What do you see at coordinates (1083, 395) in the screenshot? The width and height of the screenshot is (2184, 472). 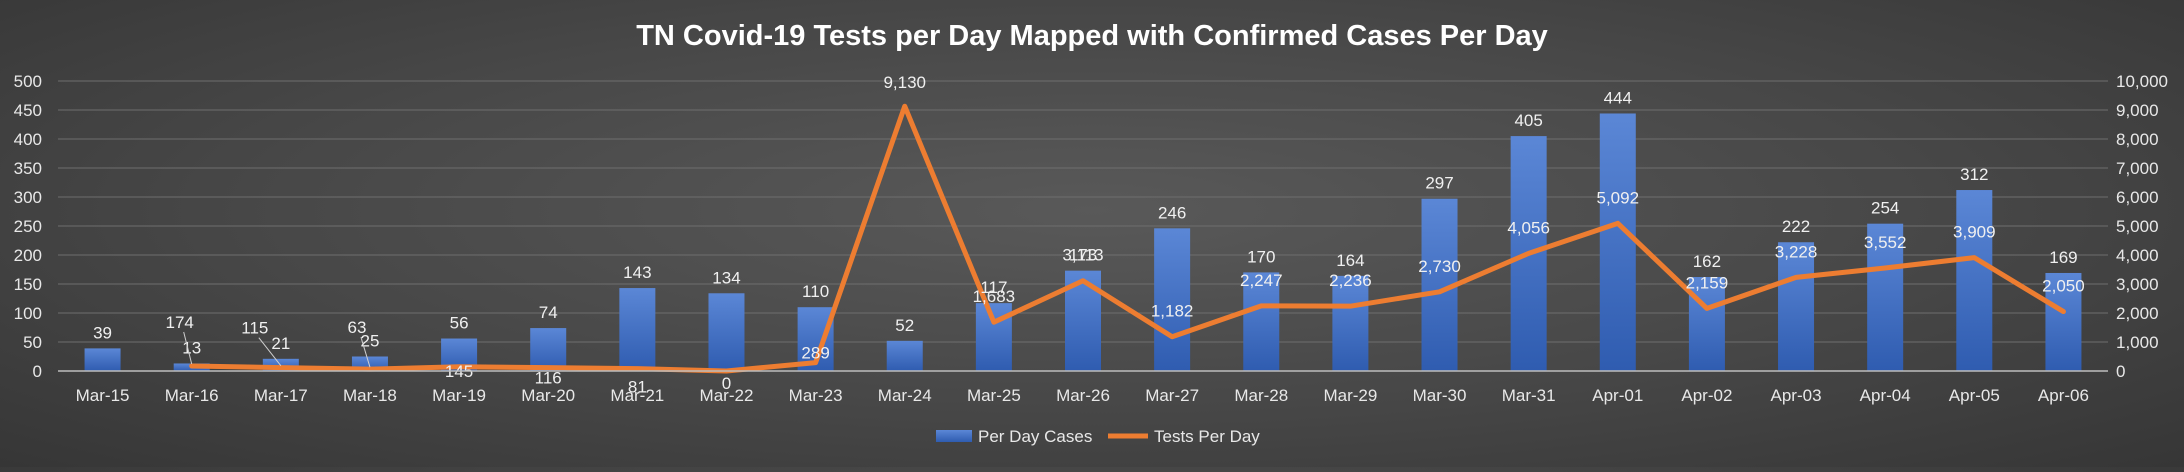 I see `x-tick-label: Mar-26` at bounding box center [1083, 395].